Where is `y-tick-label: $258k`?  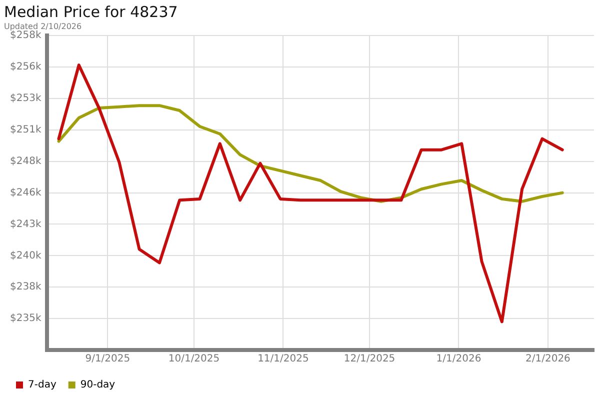
y-tick-label: $258k is located at coordinates (26, 36).